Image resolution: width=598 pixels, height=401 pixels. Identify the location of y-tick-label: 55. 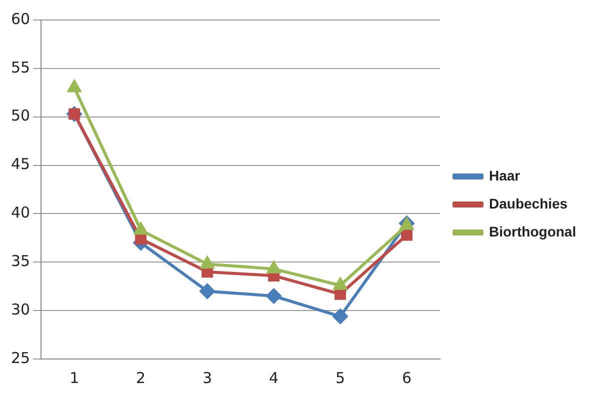
(20, 67).